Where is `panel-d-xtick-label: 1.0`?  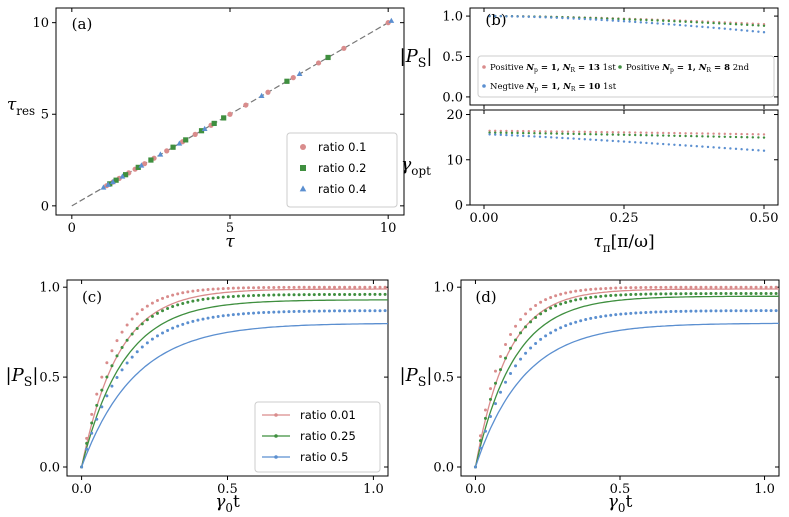
panel-d-xtick-label: 1.0 is located at coordinates (764, 489).